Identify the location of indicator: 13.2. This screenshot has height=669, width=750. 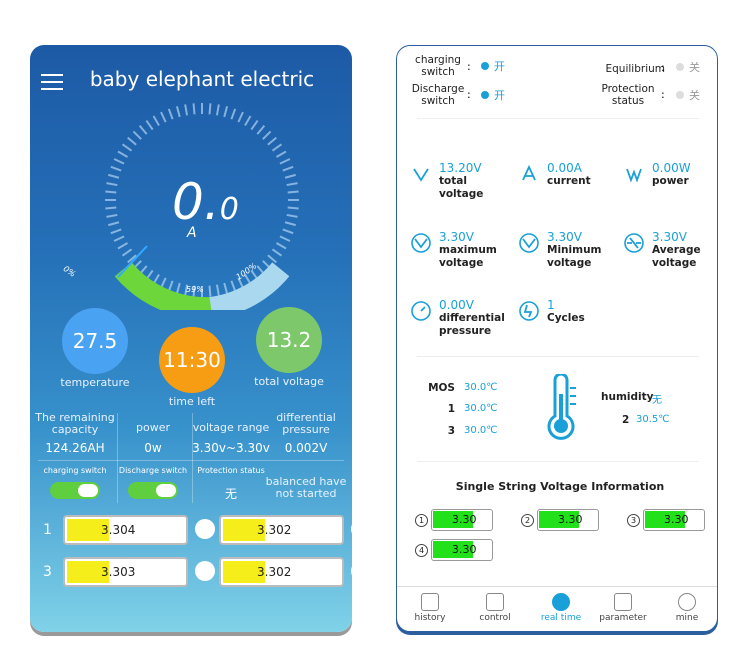
(289, 340).